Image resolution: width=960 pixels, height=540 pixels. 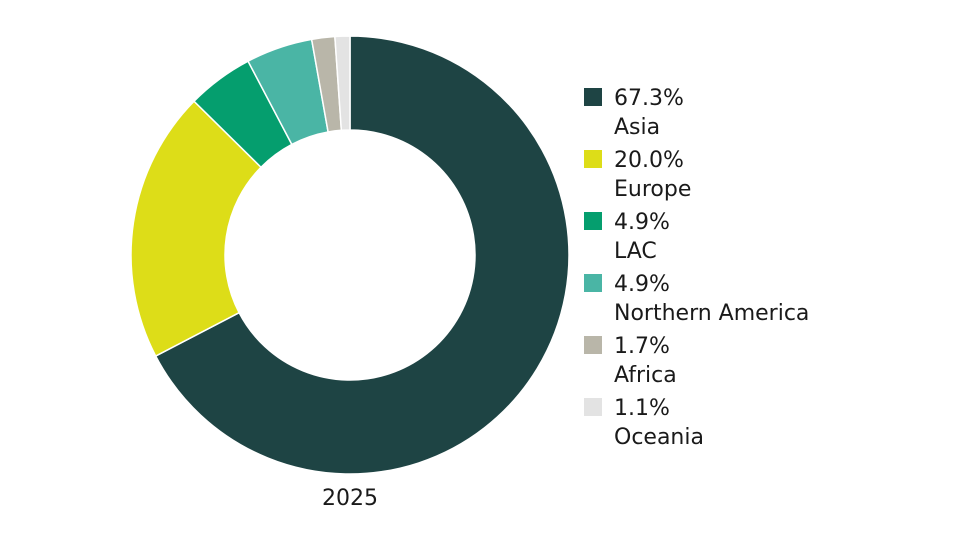 What do you see at coordinates (645, 375) in the screenshot?
I see `legend-label-africa: Africa` at bounding box center [645, 375].